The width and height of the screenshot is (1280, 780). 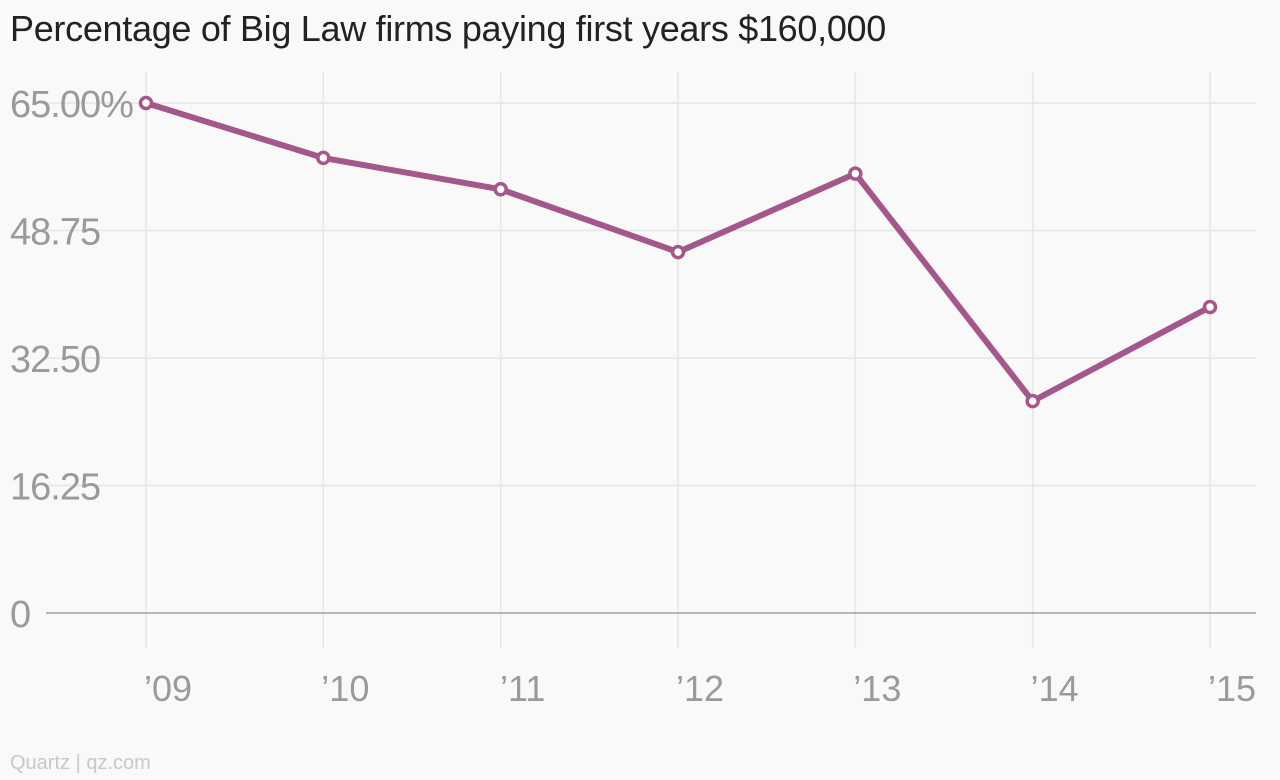 I want to click on x-tick-label: ’14, so click(x=1055, y=688).